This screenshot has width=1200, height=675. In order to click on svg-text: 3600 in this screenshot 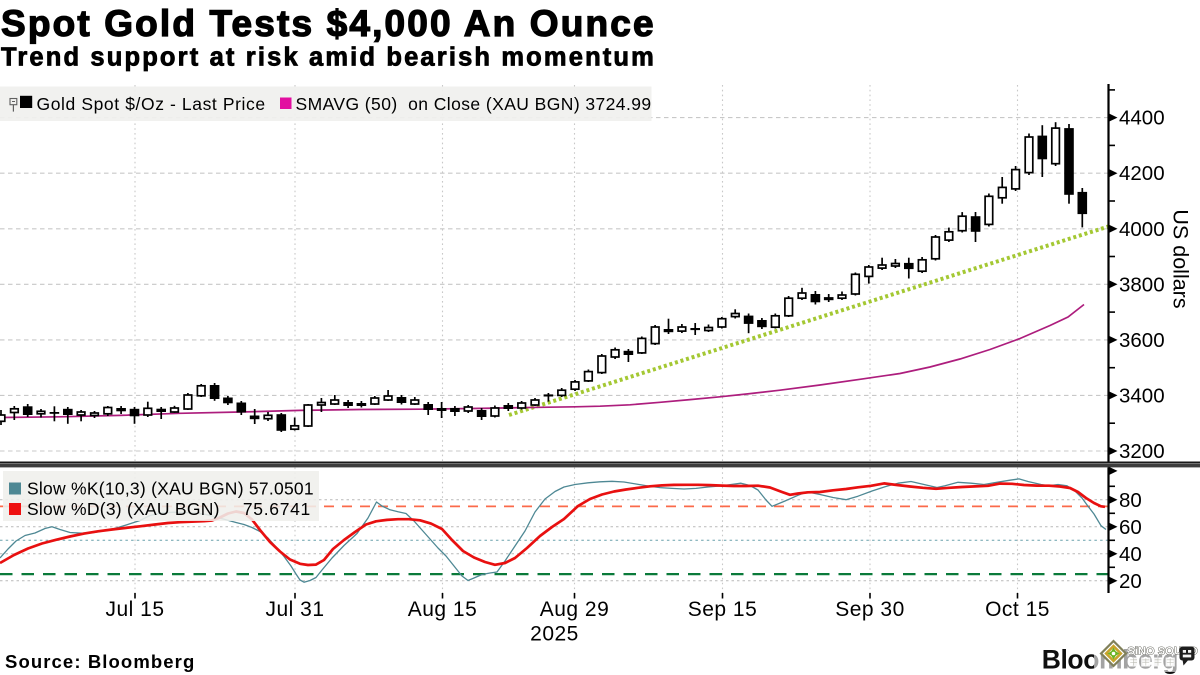, I will do `click(1142, 340)`.